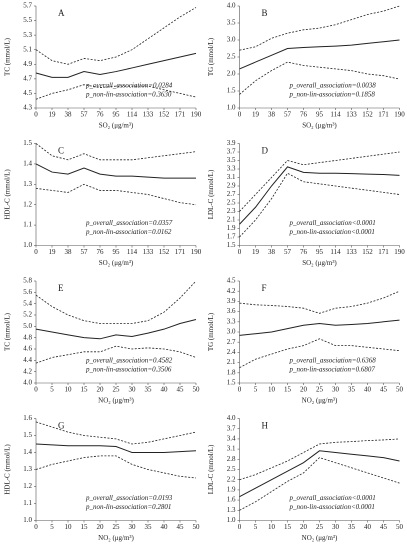  What do you see at coordinates (133, 390) in the screenshot?
I see `x-tick-label: 30` at bounding box center [133, 390].